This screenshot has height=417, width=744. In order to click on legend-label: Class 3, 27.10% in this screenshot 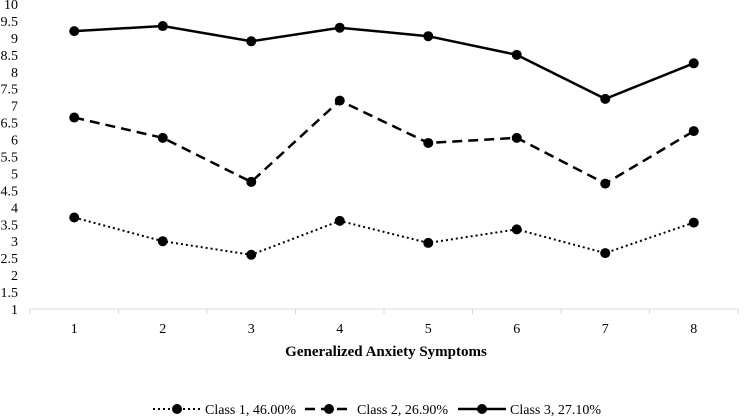, I will do `click(555, 410)`.